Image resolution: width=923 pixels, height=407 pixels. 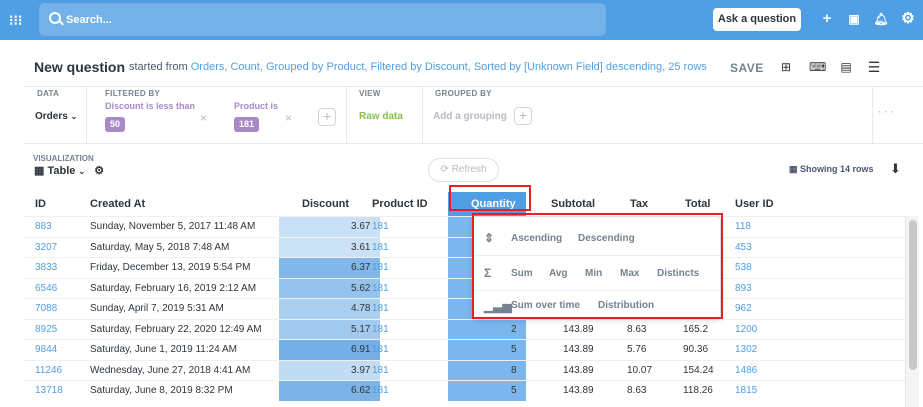 What do you see at coordinates (913, 295) in the screenshot?
I see `scrollbar-thumb` at bounding box center [913, 295].